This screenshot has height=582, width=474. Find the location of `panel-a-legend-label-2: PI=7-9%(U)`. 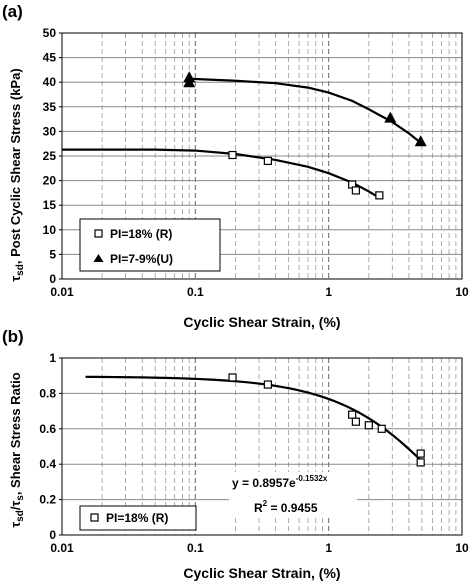

panel-a-legend-label-2: PI=7-9%(U) is located at coordinates (141, 259).